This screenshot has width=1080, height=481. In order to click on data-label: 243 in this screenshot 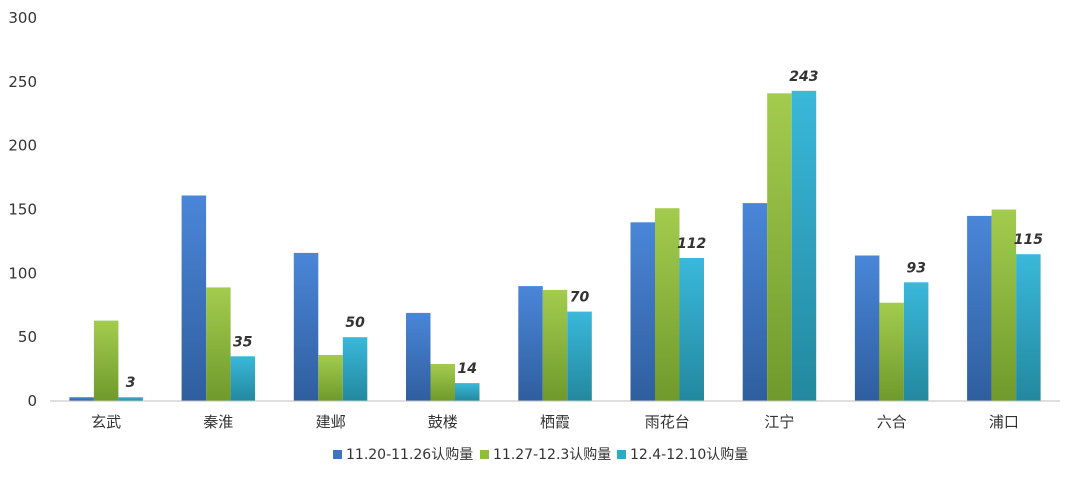, I will do `click(803, 77)`.